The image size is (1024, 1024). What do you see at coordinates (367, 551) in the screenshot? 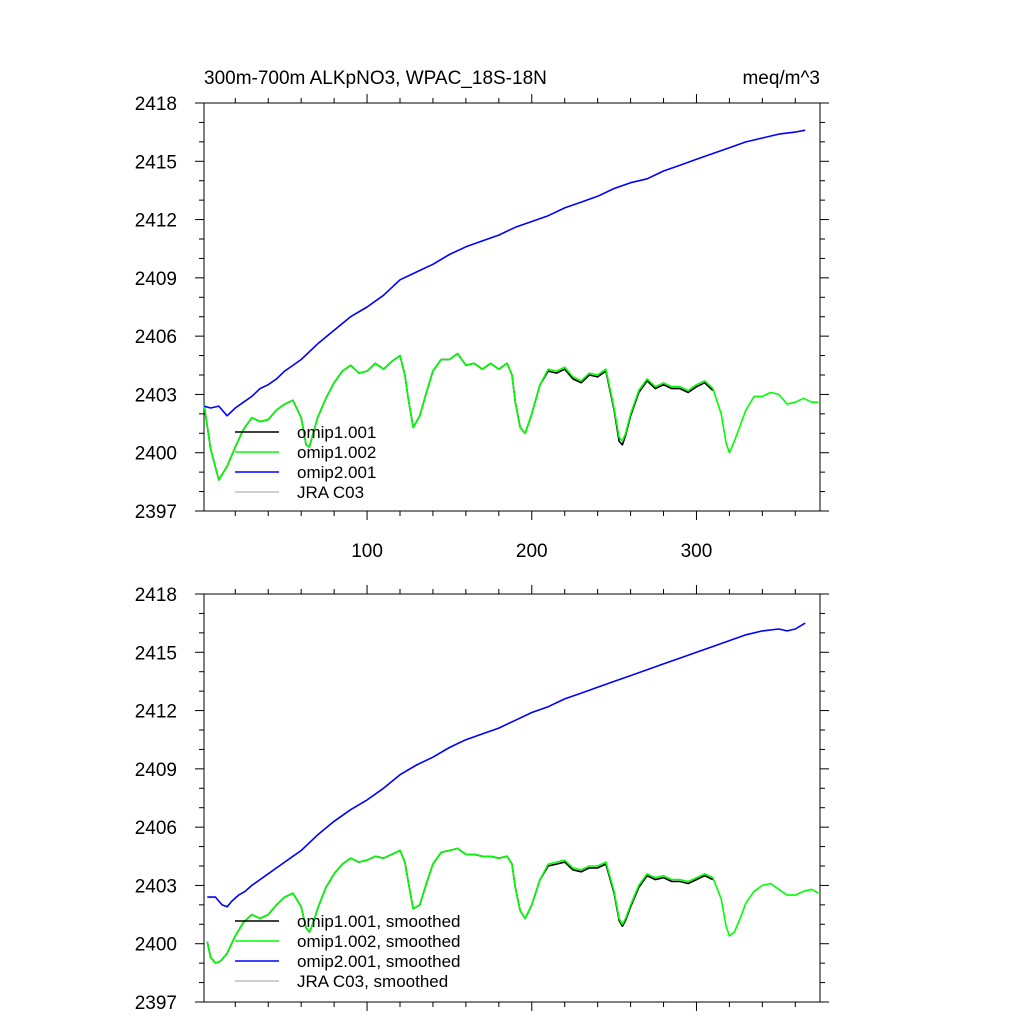
I see `x-tick-label: 100` at bounding box center [367, 551].